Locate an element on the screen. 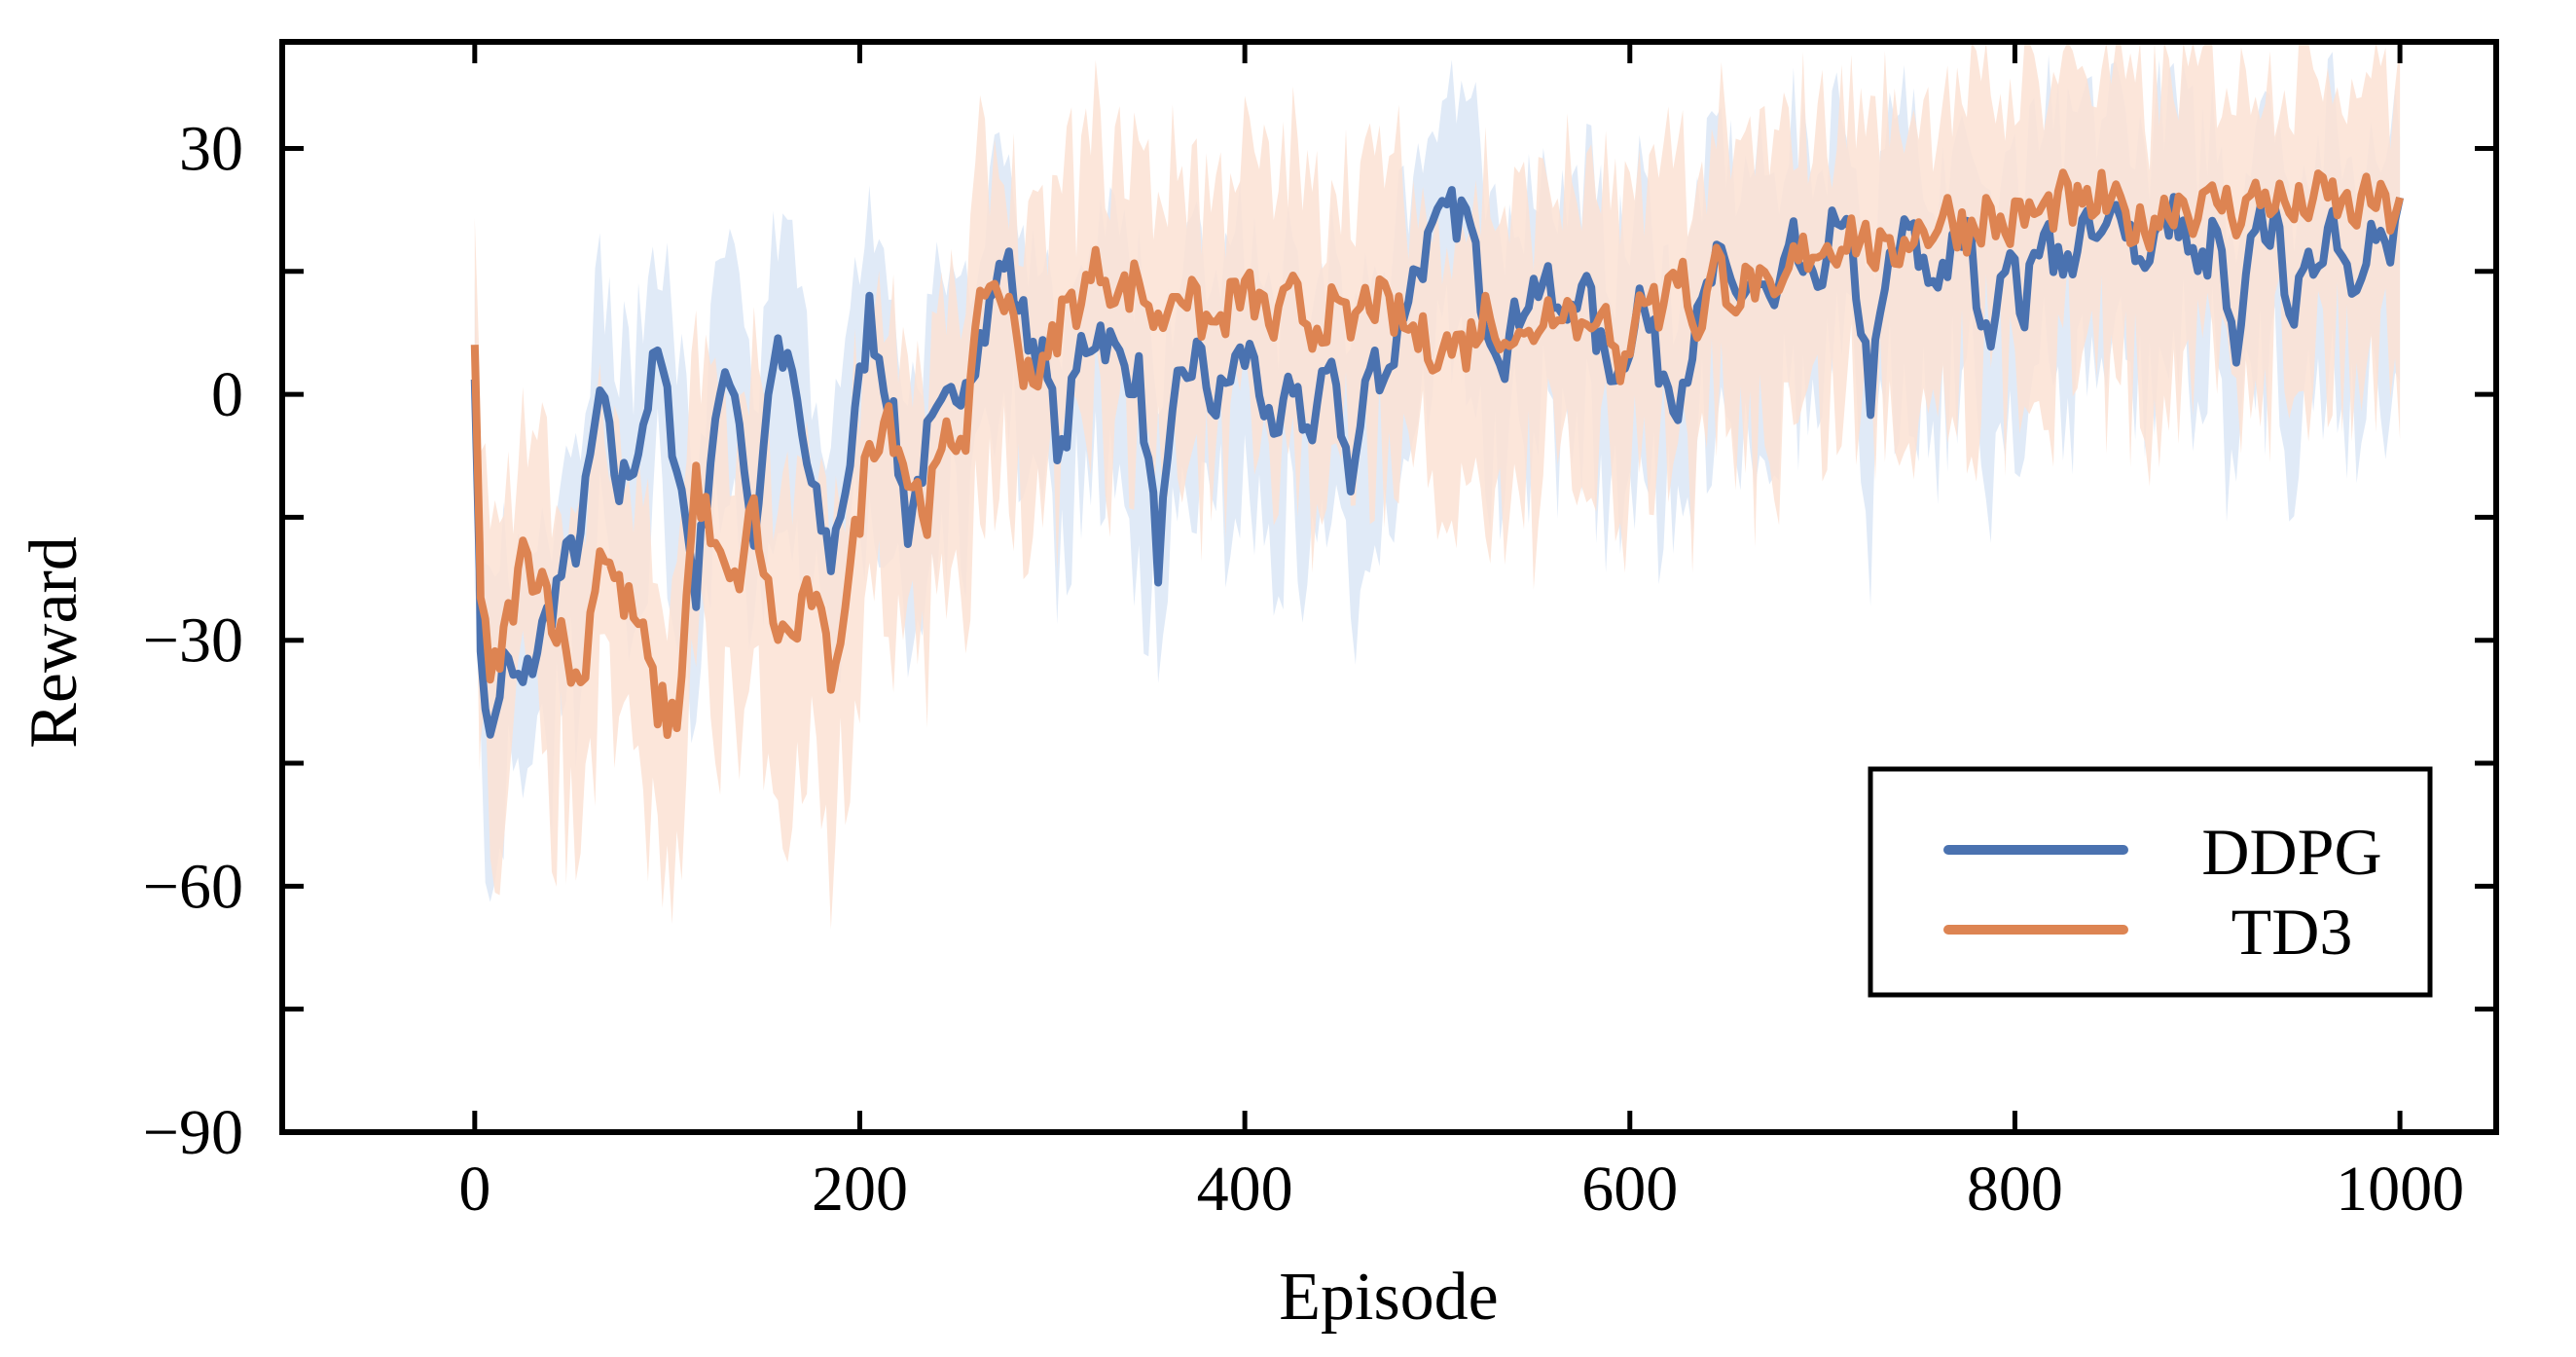  x-tick-label: 800 is located at coordinates (2015, 1190).